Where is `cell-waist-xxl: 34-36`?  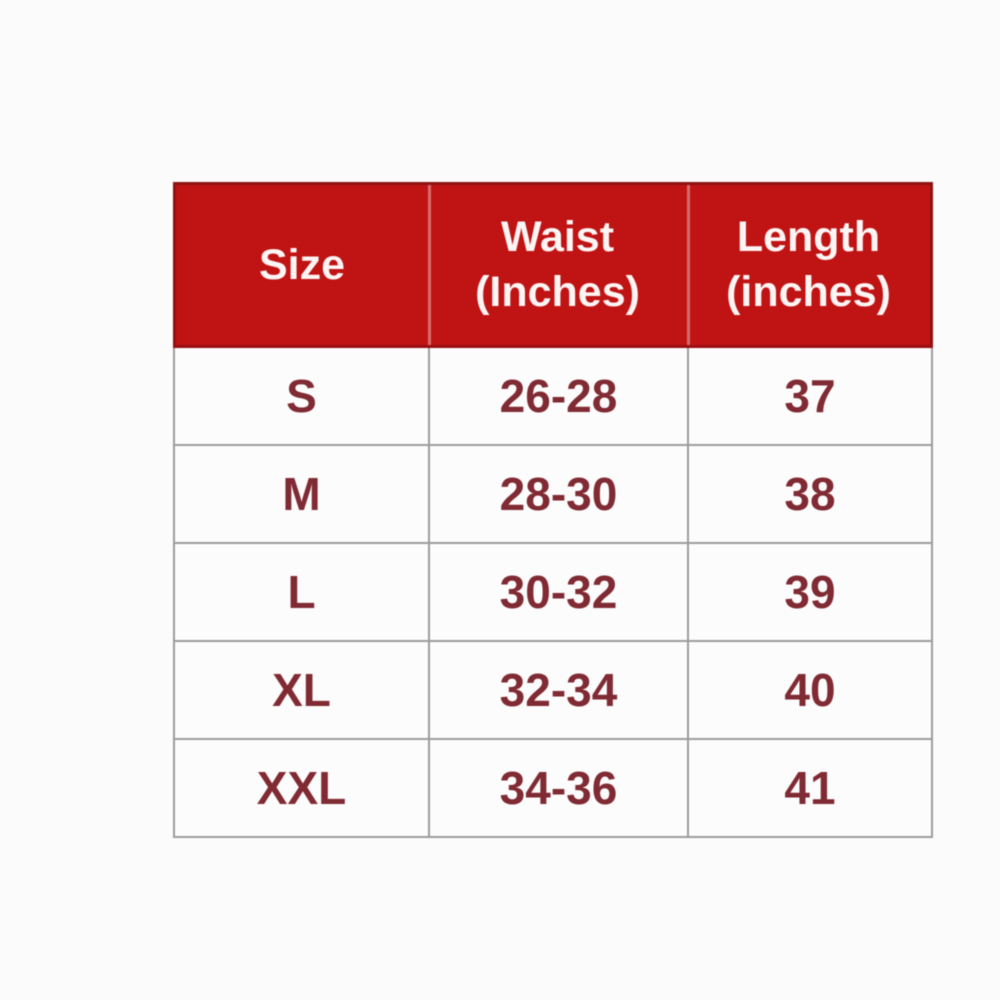
cell-waist-xxl: 34-36 is located at coordinates (557, 789).